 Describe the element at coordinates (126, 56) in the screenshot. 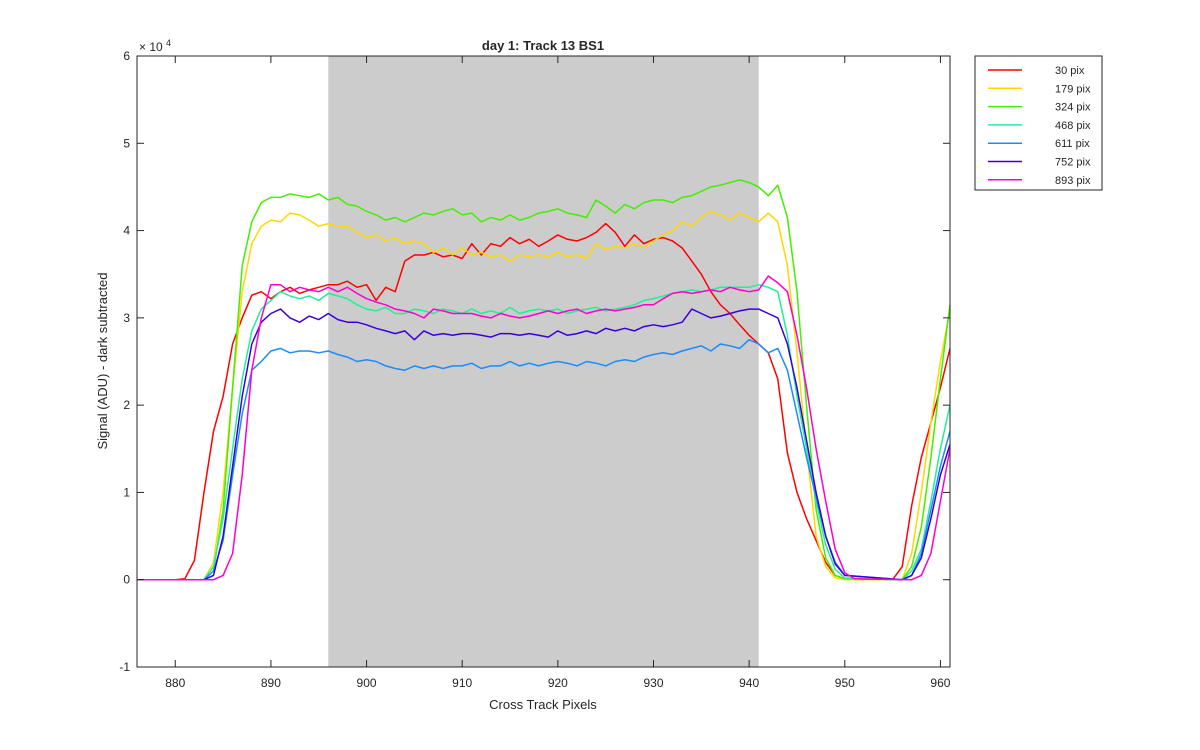

I see `y-tick-label: 6` at that location.